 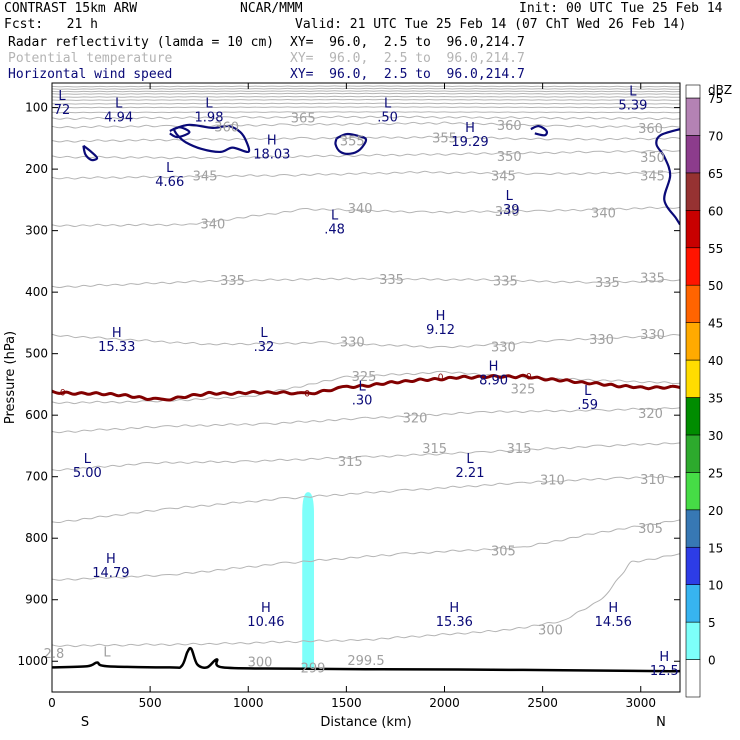 I want to click on xy-wind: XY= 96.0, 2.5 to 96.0,214.7, so click(x=407, y=74).